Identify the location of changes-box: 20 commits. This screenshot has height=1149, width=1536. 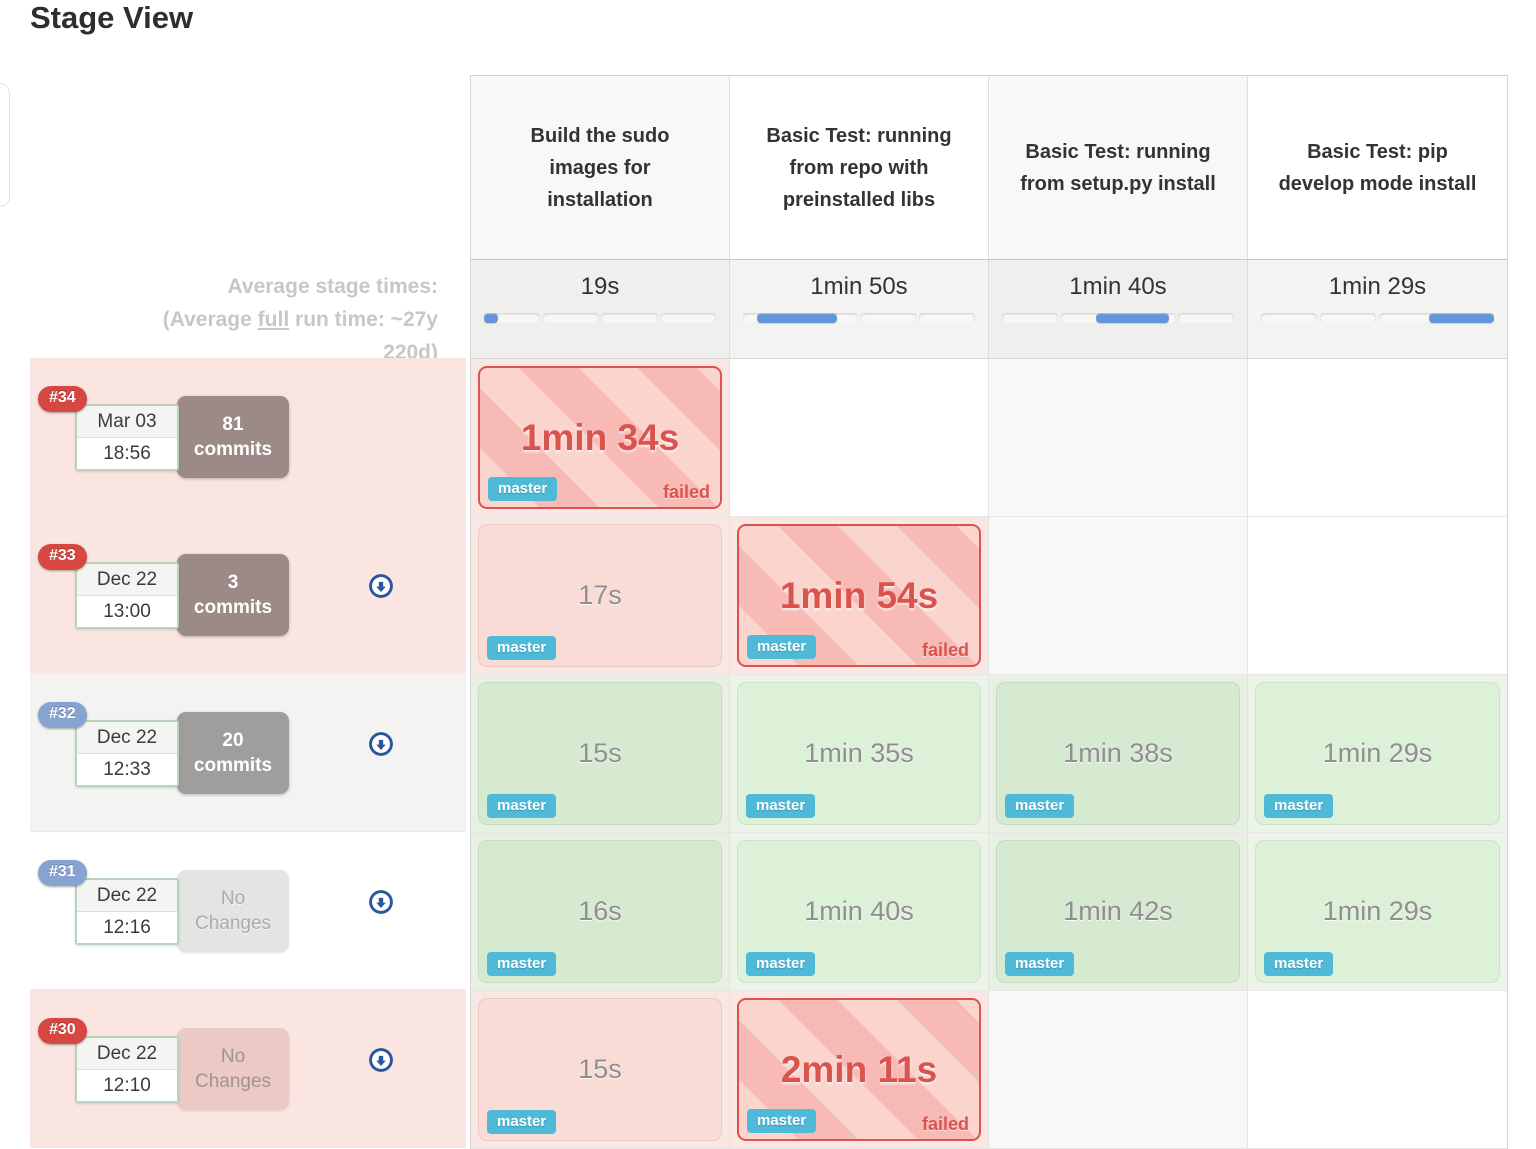
(233, 753).